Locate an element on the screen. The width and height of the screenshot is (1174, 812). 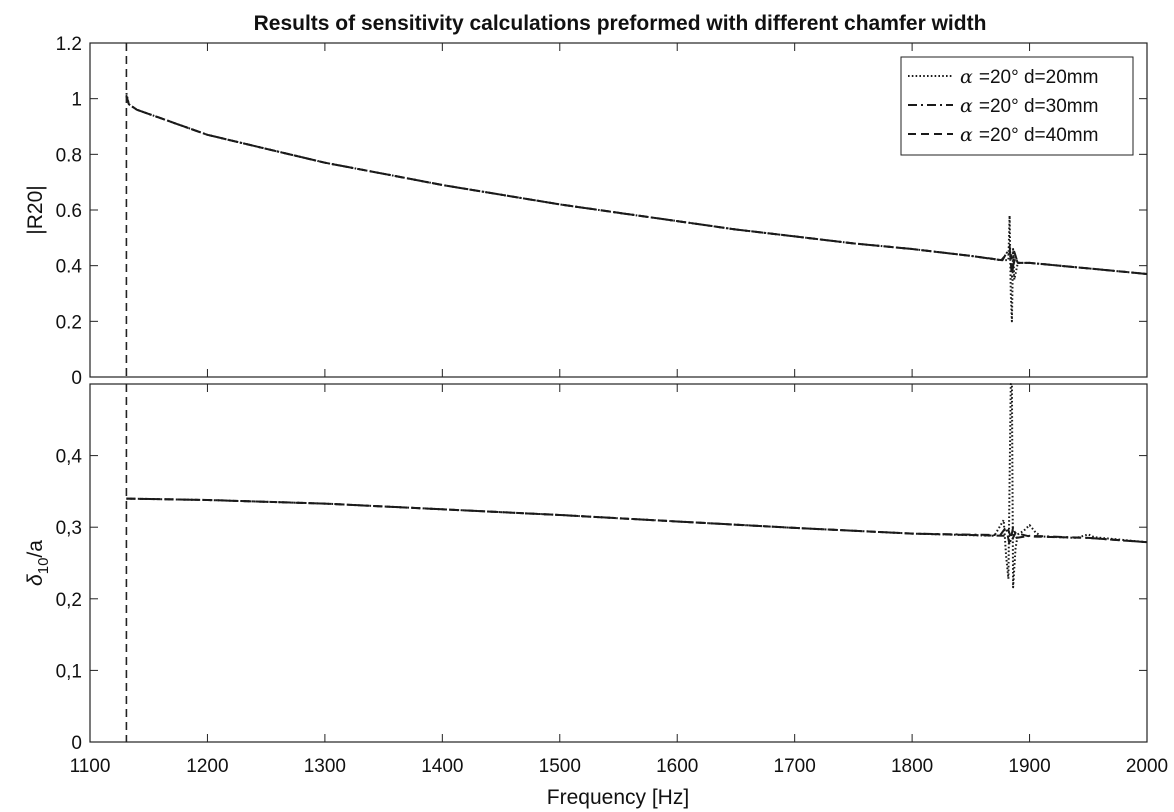
legend-label: =20° d=20mm is located at coordinates (1039, 77).